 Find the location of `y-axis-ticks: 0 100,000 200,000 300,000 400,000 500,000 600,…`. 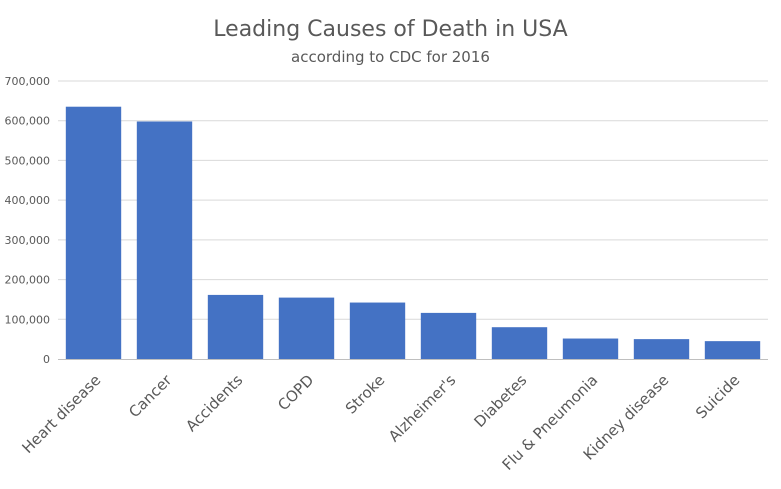

y-axis-ticks: 0 100,000 200,000 300,000 400,000 500,000 600,… is located at coordinates (28, 220).